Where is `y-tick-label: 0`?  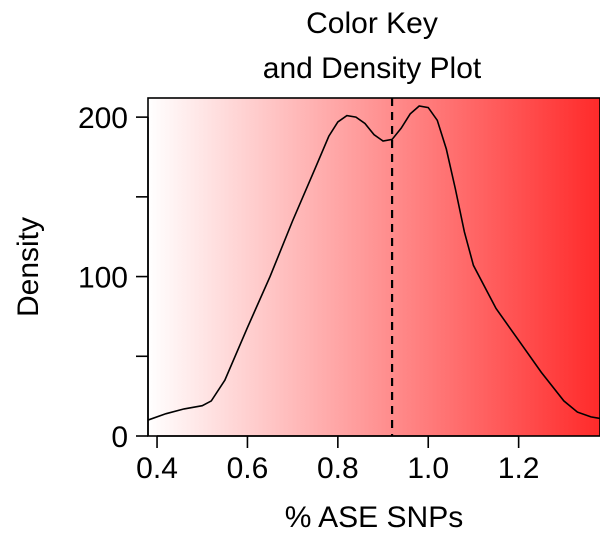
y-tick-label: 0 is located at coordinates (119, 437).